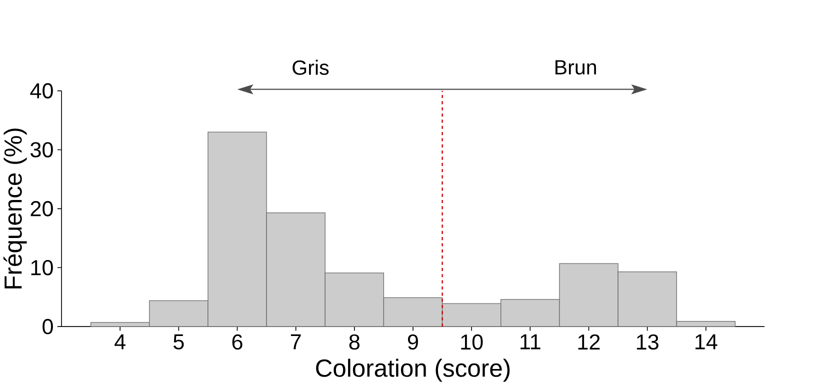 The width and height of the screenshot is (826, 384). What do you see at coordinates (295, 342) in the screenshot?
I see `x-tick-label: 7` at bounding box center [295, 342].